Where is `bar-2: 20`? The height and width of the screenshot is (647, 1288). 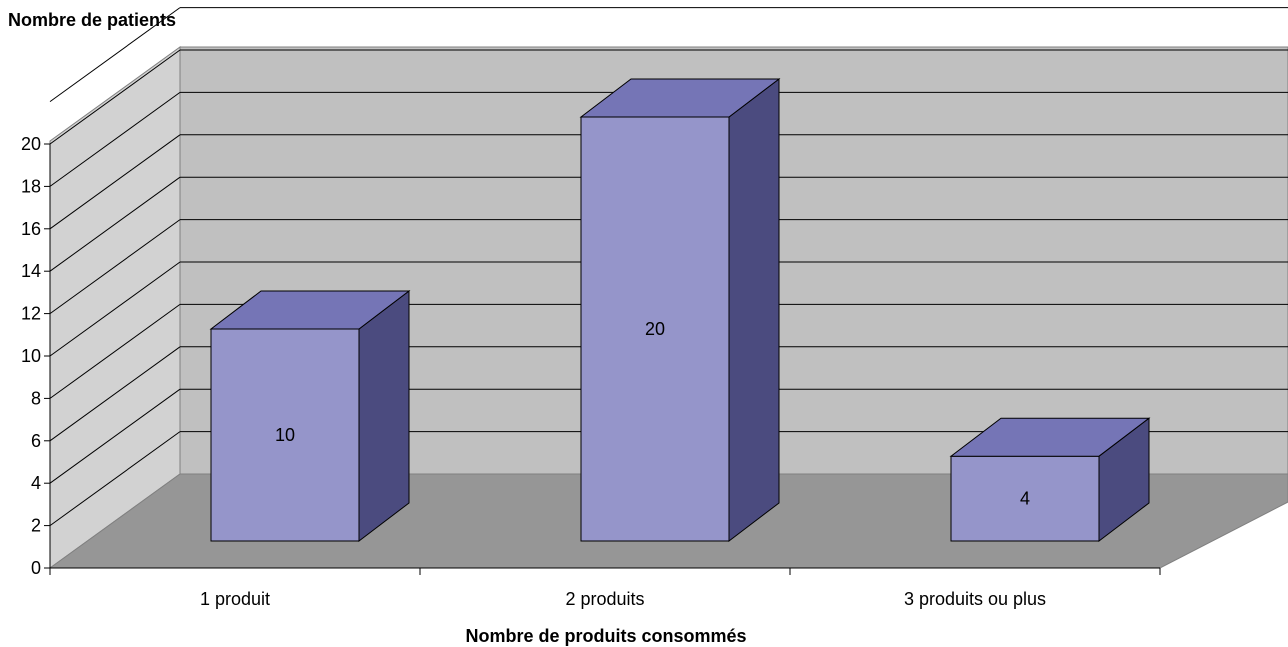
bar-2: 20 is located at coordinates (680, 310).